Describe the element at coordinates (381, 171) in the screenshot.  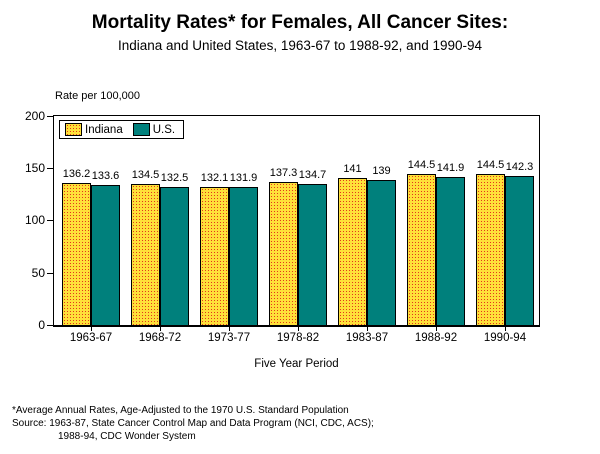
I see `bar-value-u-s-1983-87: 139` at that location.